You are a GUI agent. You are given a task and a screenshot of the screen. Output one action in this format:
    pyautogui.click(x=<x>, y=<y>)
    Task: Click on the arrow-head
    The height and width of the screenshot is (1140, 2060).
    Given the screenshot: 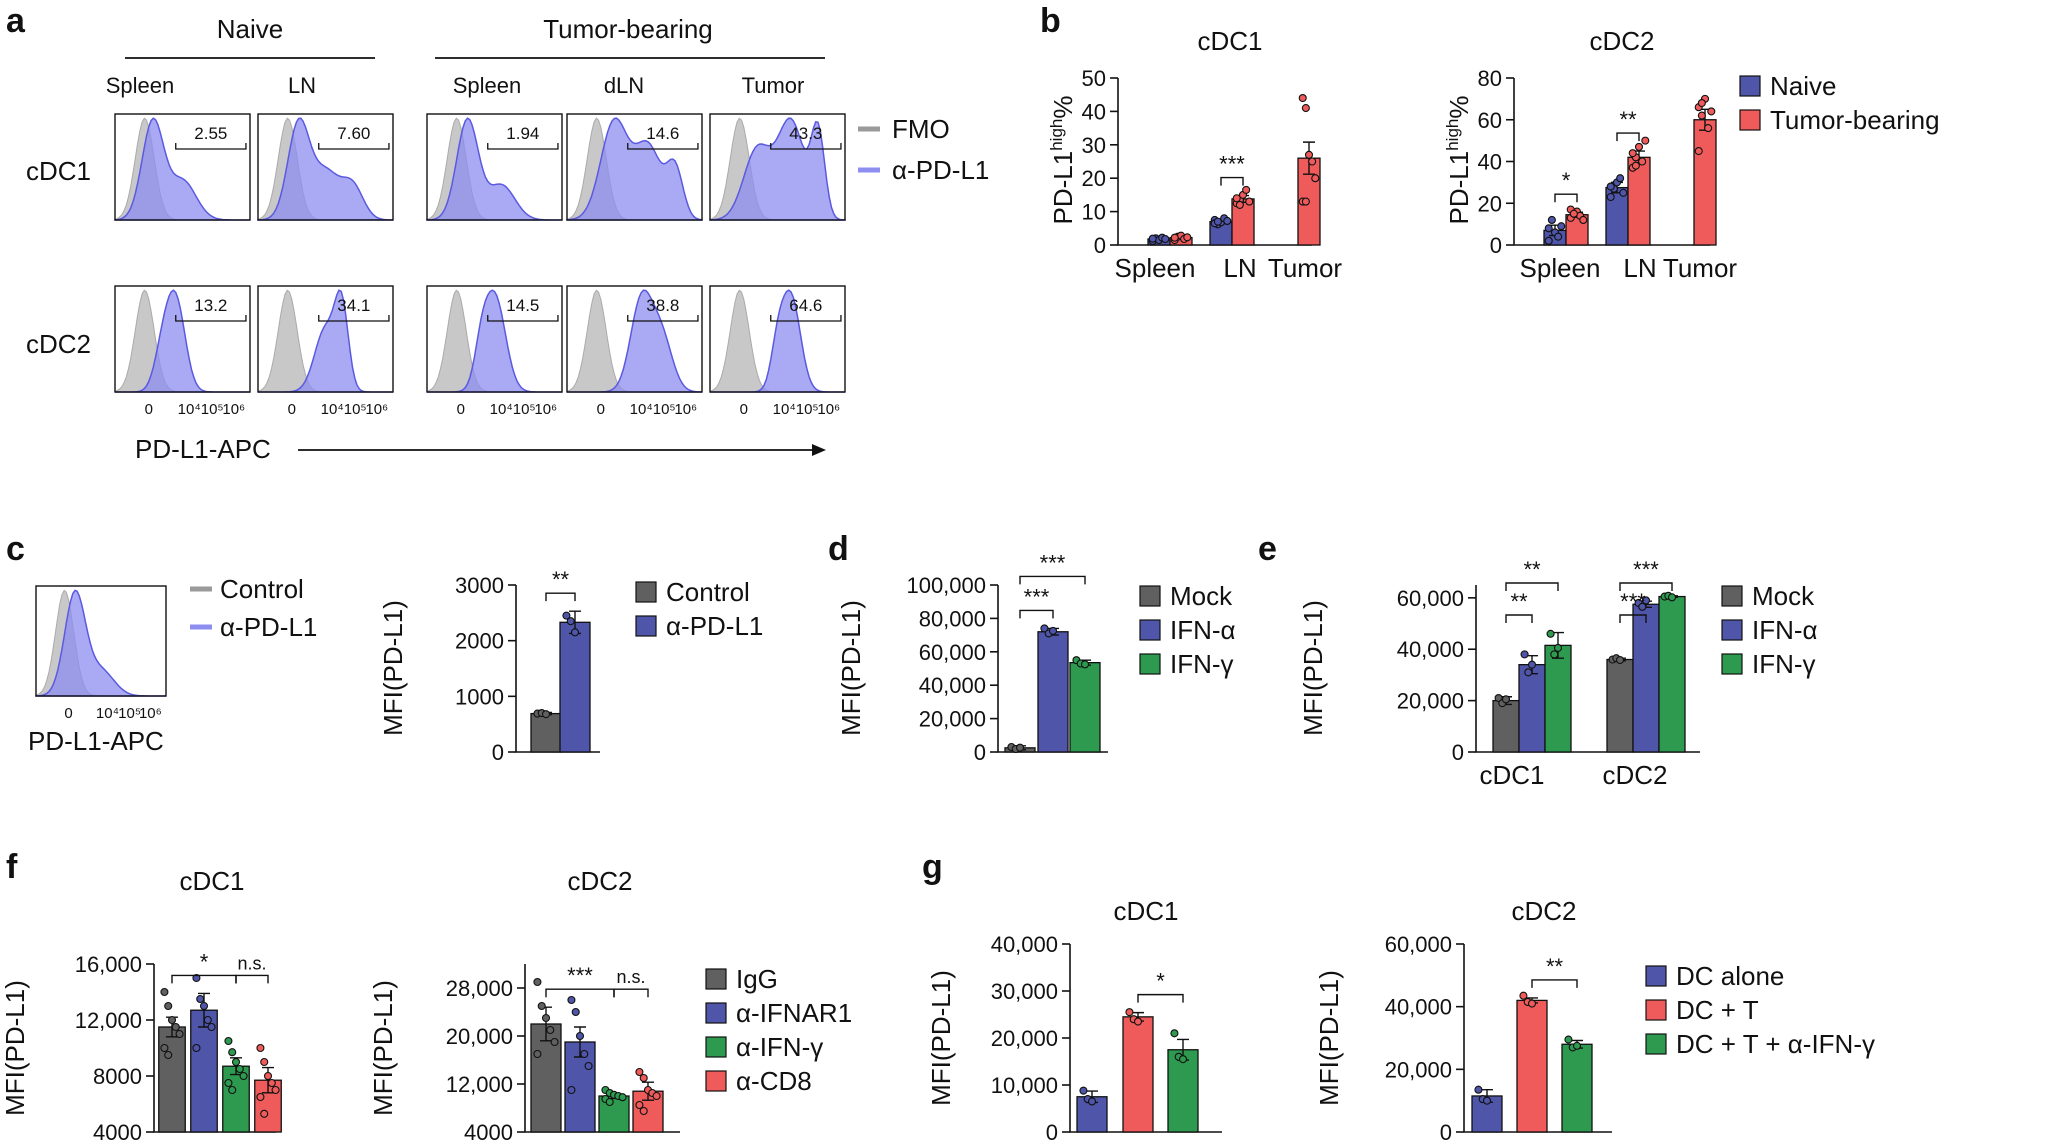 What is the action you would take?
    pyautogui.click(x=819, y=450)
    